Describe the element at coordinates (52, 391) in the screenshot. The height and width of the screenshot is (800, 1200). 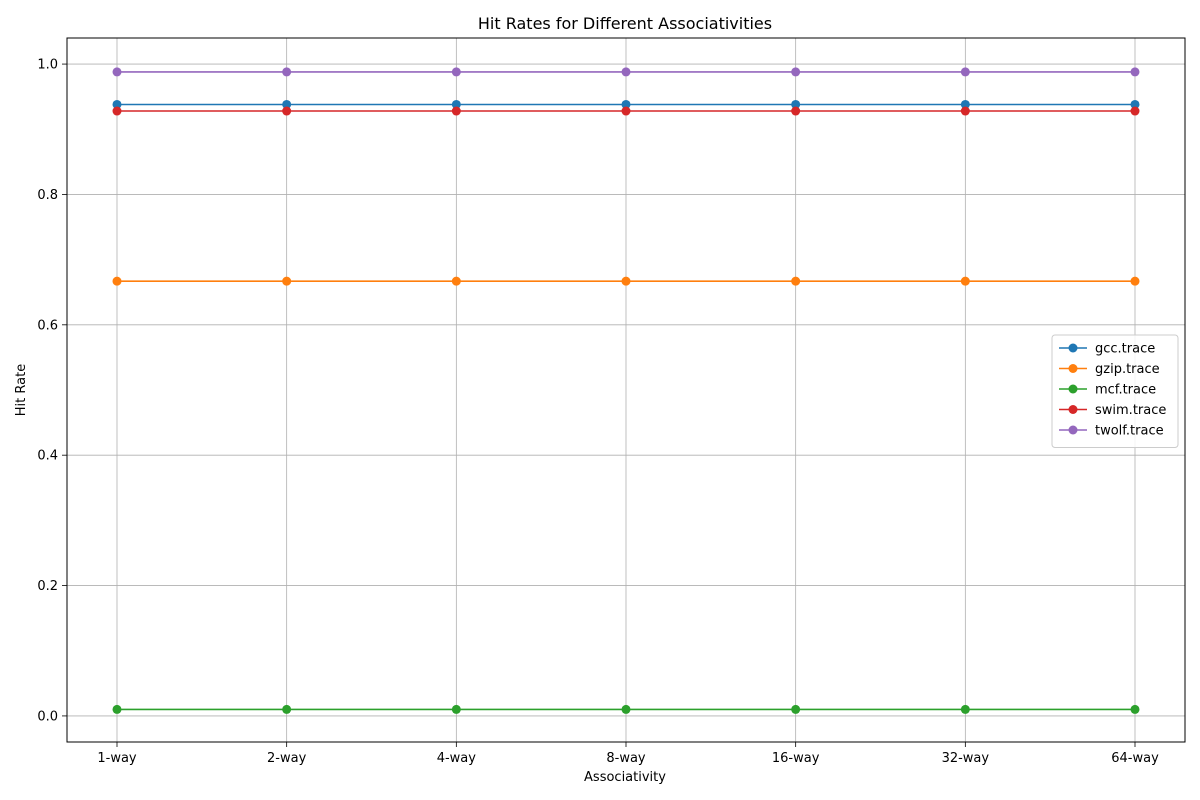
I see `y-axis-ticks: 0.0 0.2 0.4 0.6 0.8 1.0` at that location.